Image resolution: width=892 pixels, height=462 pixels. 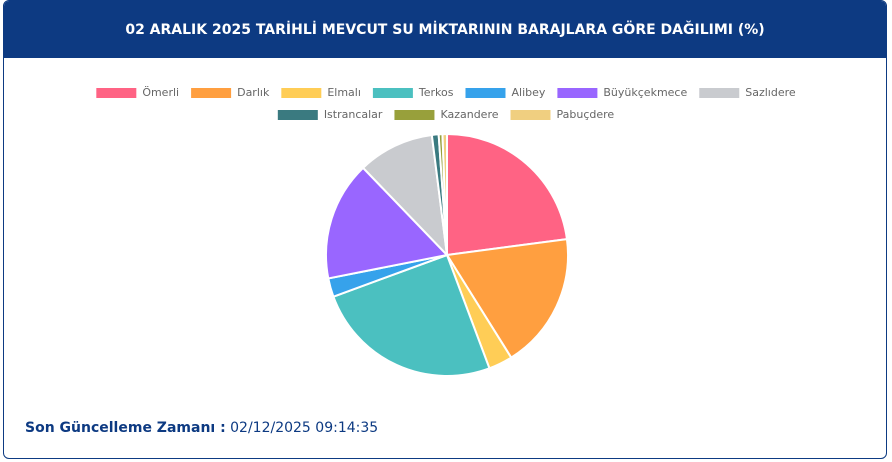 What do you see at coordinates (436, 92) in the screenshot?
I see `legend-label: Terkos` at bounding box center [436, 92].